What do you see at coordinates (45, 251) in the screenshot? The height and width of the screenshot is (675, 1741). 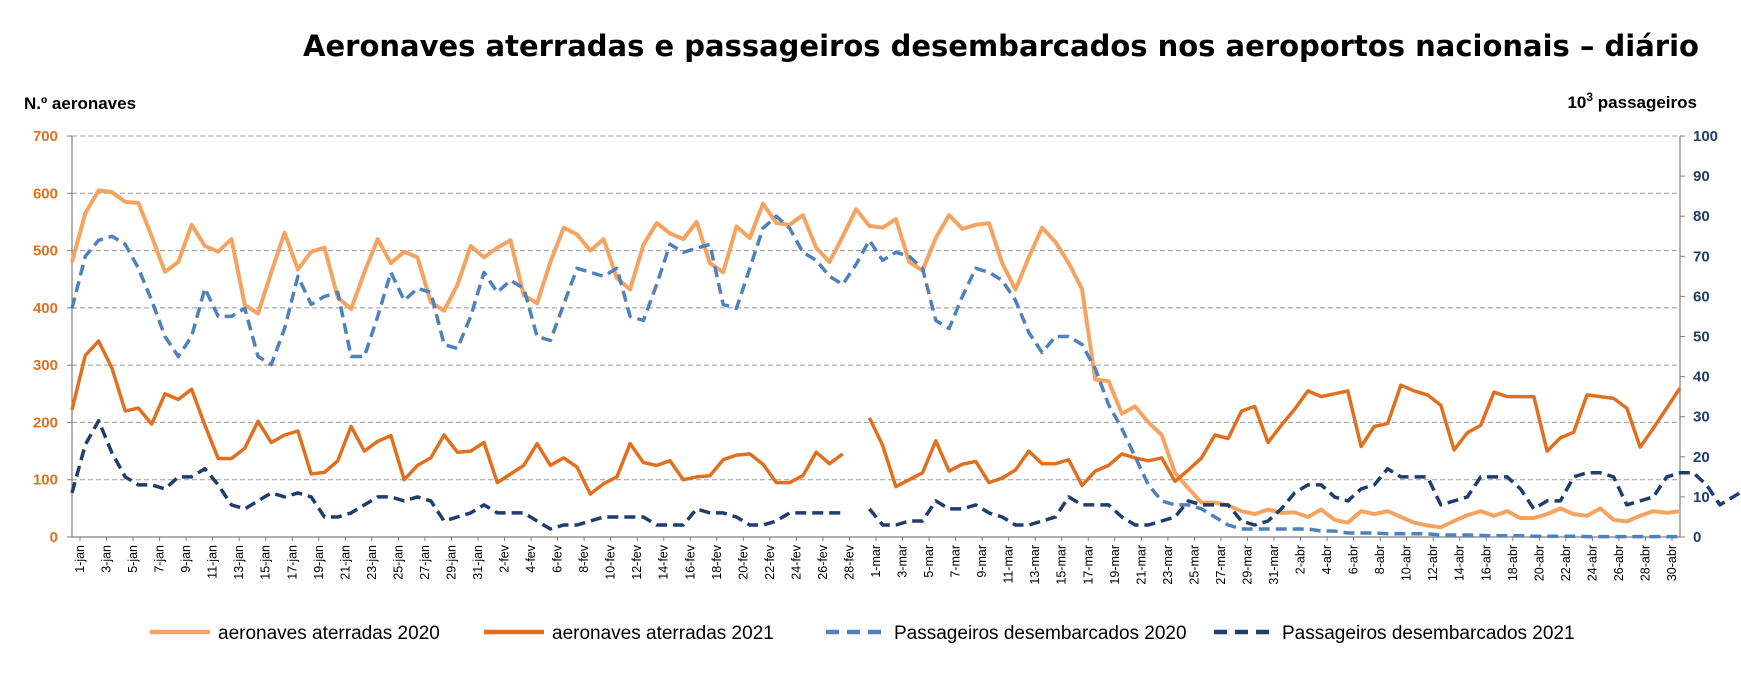 I see `y-left-tick-label: 500` at bounding box center [45, 251].